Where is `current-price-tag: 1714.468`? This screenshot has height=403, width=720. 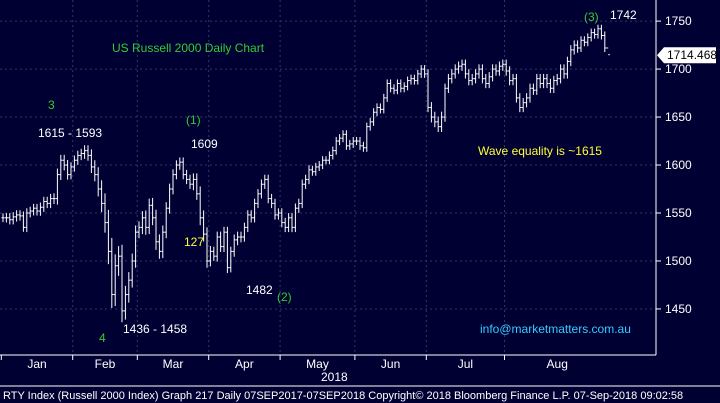
current-price-tag: 1714.468 is located at coordinates (687, 55).